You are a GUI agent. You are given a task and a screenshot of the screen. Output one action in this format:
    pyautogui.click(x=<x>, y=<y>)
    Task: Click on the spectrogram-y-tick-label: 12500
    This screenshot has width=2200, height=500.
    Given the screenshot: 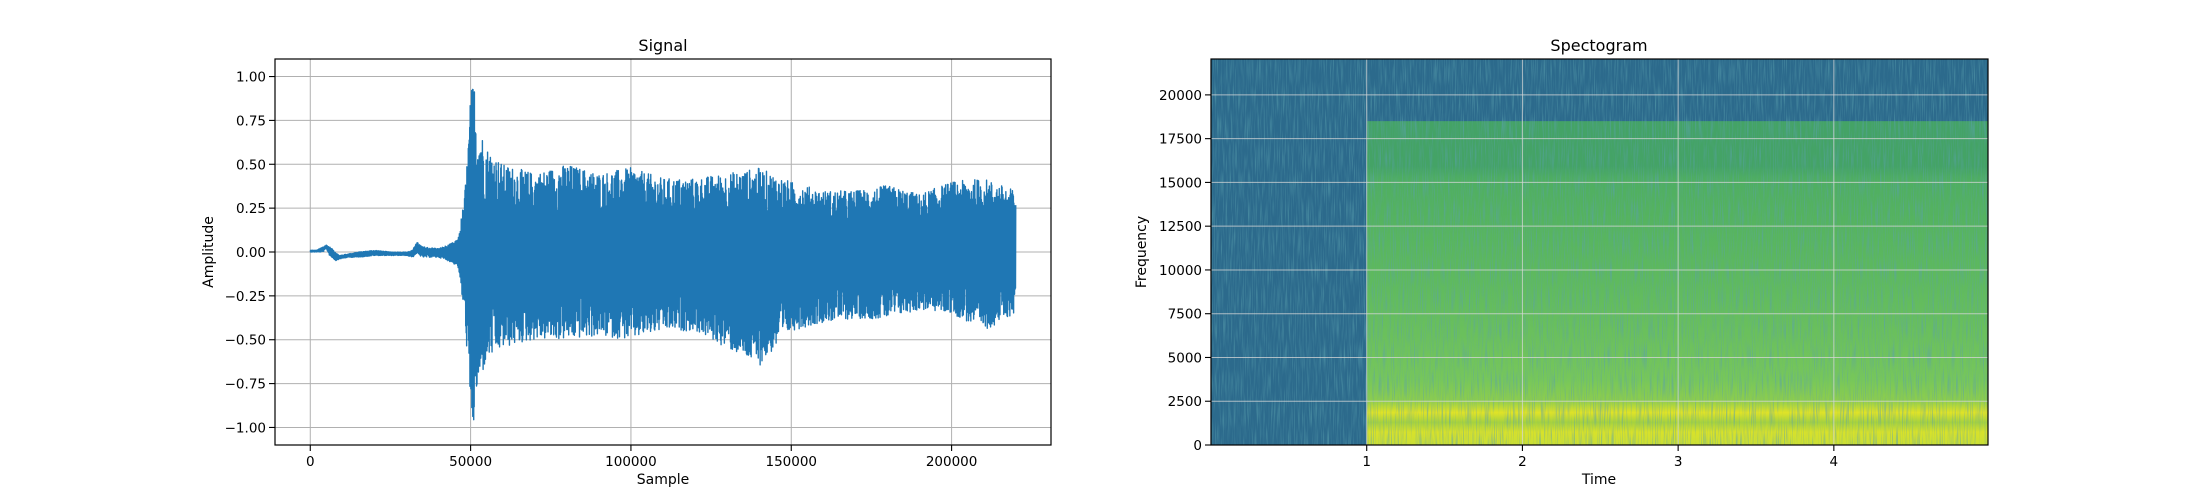 What is the action you would take?
    pyautogui.click(x=1180, y=227)
    